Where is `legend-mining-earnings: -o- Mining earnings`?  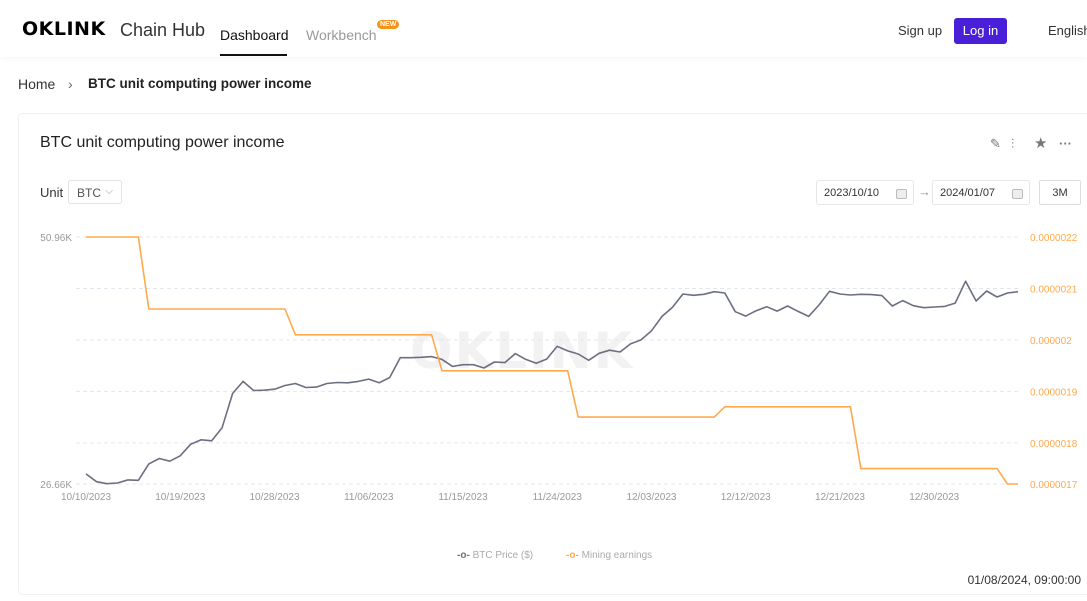
legend-mining-earnings: -o- Mining earnings is located at coordinates (609, 555).